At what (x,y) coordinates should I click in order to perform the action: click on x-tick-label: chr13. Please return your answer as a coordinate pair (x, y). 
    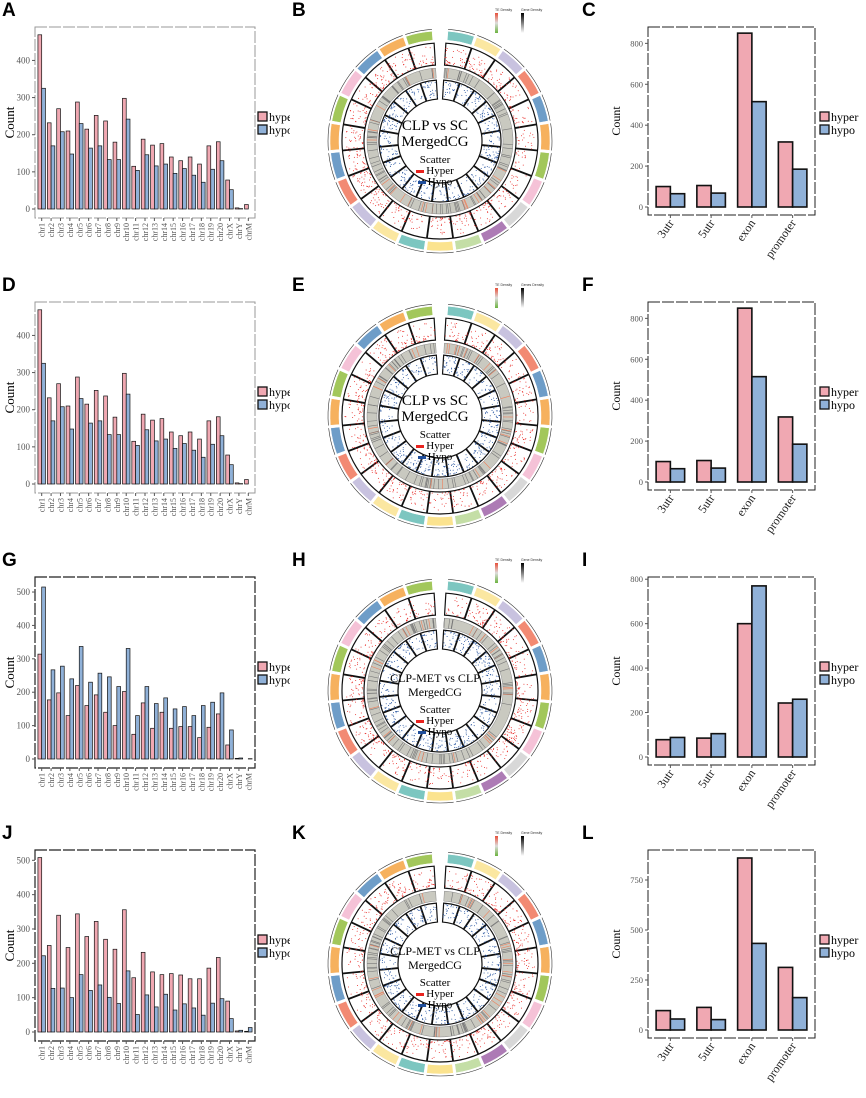
    Looking at the image, I should click on (154, 507).